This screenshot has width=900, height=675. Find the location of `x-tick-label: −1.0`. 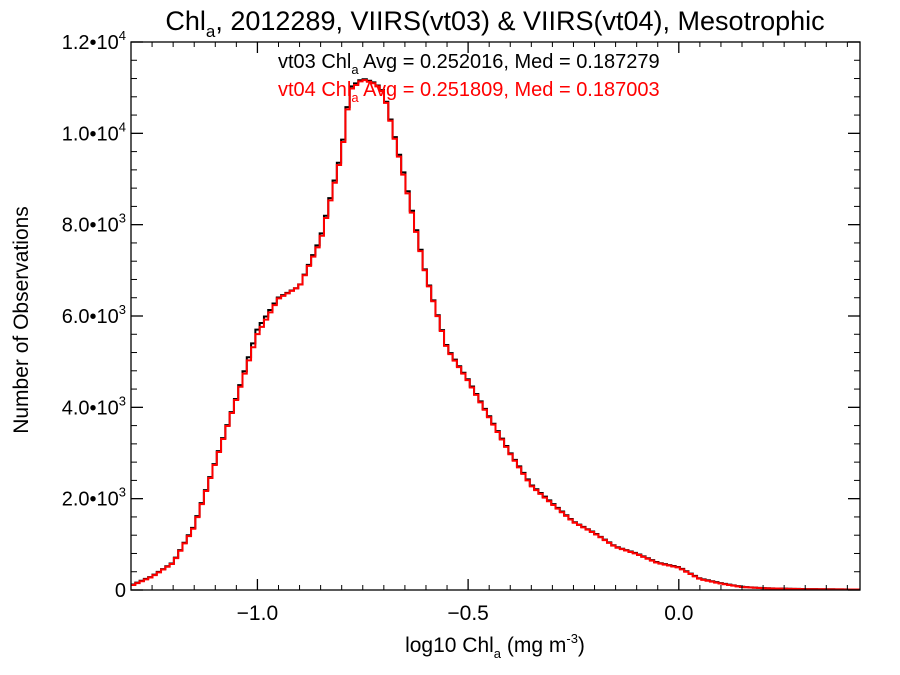

x-tick-label: −1.0 is located at coordinates (257, 613).